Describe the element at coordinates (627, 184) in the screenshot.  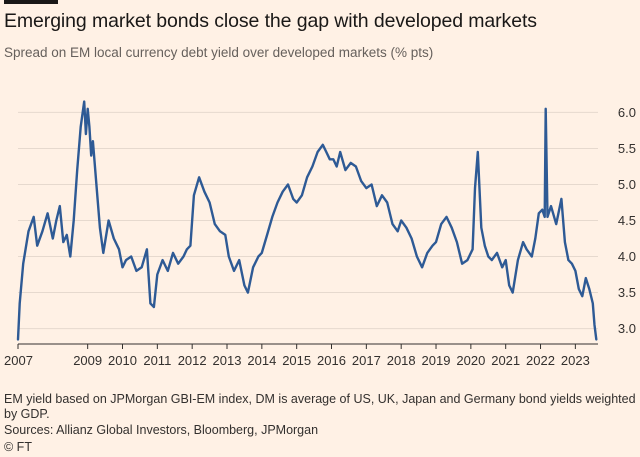
I see `y-tick-label: 5.0` at that location.